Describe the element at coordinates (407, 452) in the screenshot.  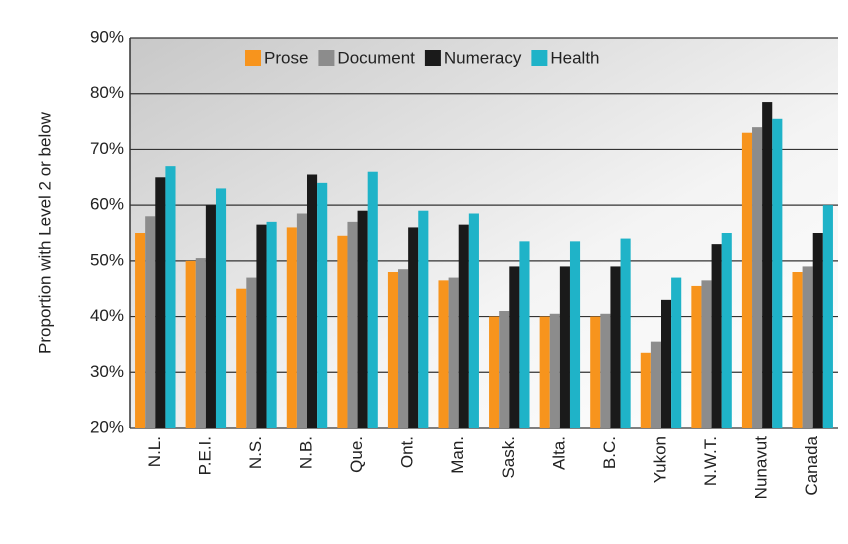
I see `x-tick-label: Ont.` at that location.